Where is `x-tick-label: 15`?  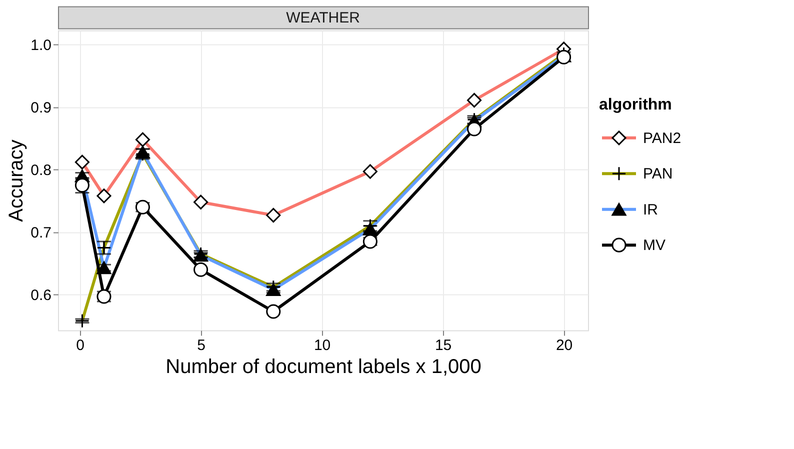
x-tick-label: 15 is located at coordinates (443, 345).